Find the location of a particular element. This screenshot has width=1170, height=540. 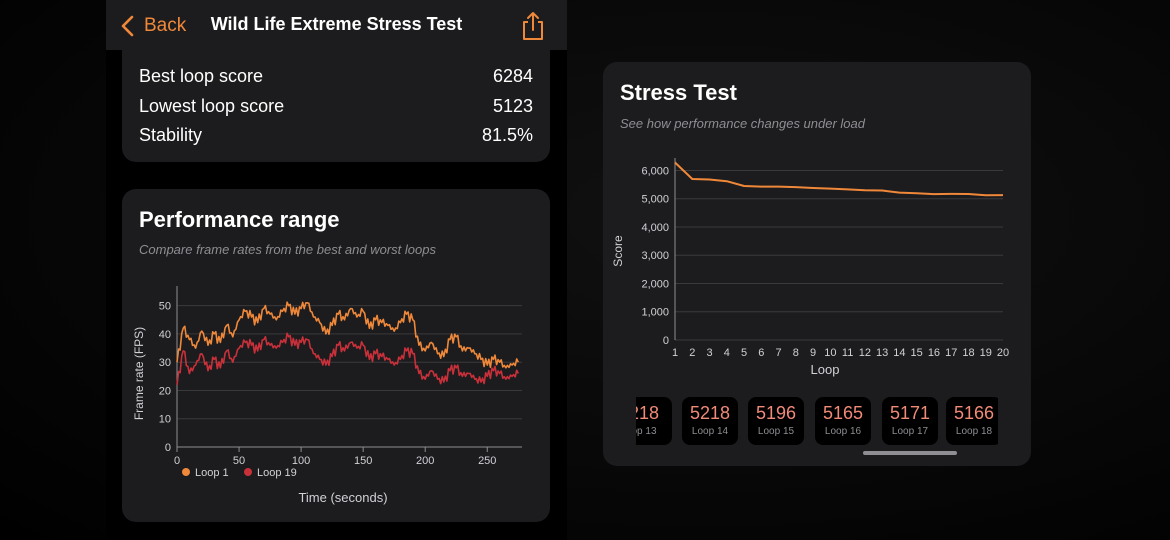

x-tick-label: 11 is located at coordinates (847, 353).